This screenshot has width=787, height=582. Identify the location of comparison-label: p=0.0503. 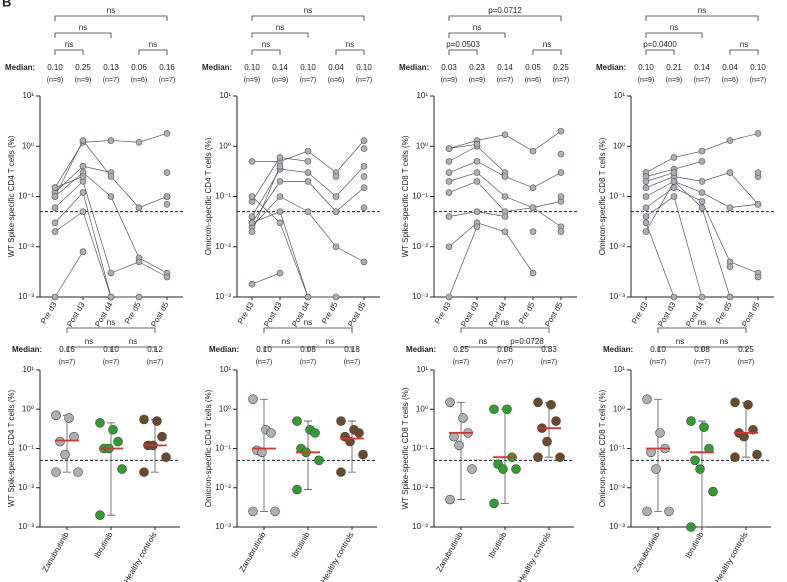
(463, 44).